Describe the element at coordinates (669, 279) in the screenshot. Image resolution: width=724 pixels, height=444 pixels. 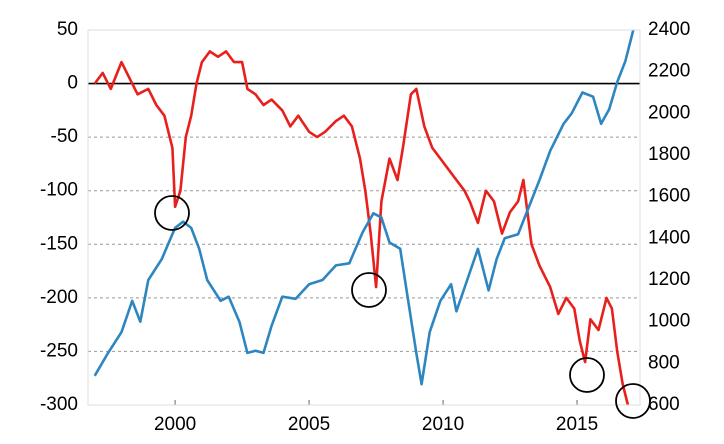
I see `y2-tick-label: 1200` at that location.